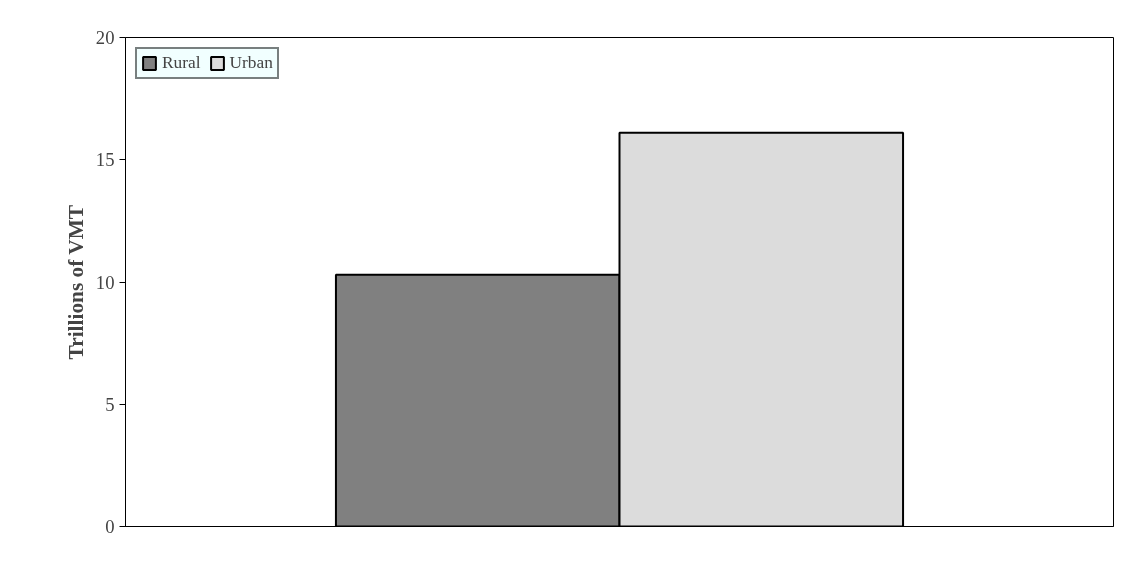  Describe the element at coordinates (105, 282) in the screenshot. I see `y-tick-label: 10` at that location.